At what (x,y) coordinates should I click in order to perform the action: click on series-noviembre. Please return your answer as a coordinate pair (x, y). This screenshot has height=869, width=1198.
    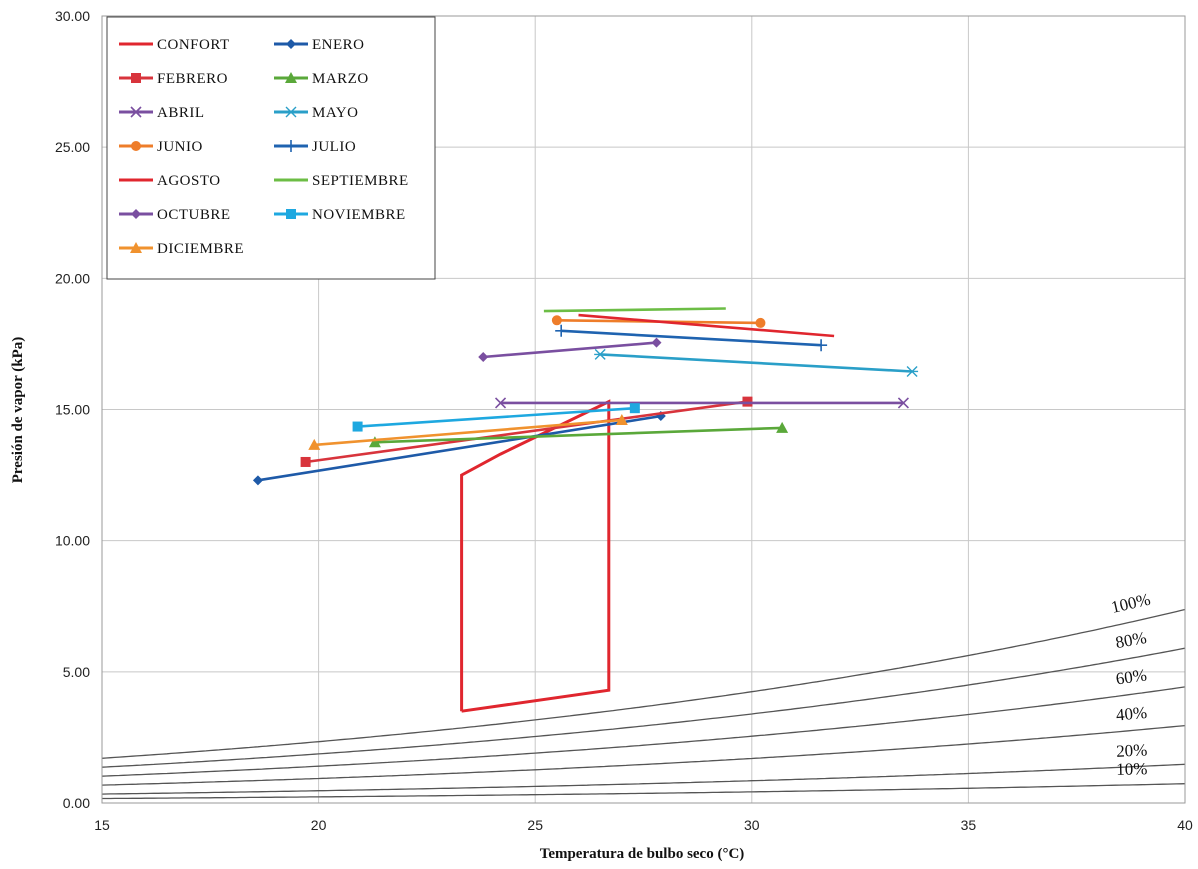
    Looking at the image, I should click on (496, 417).